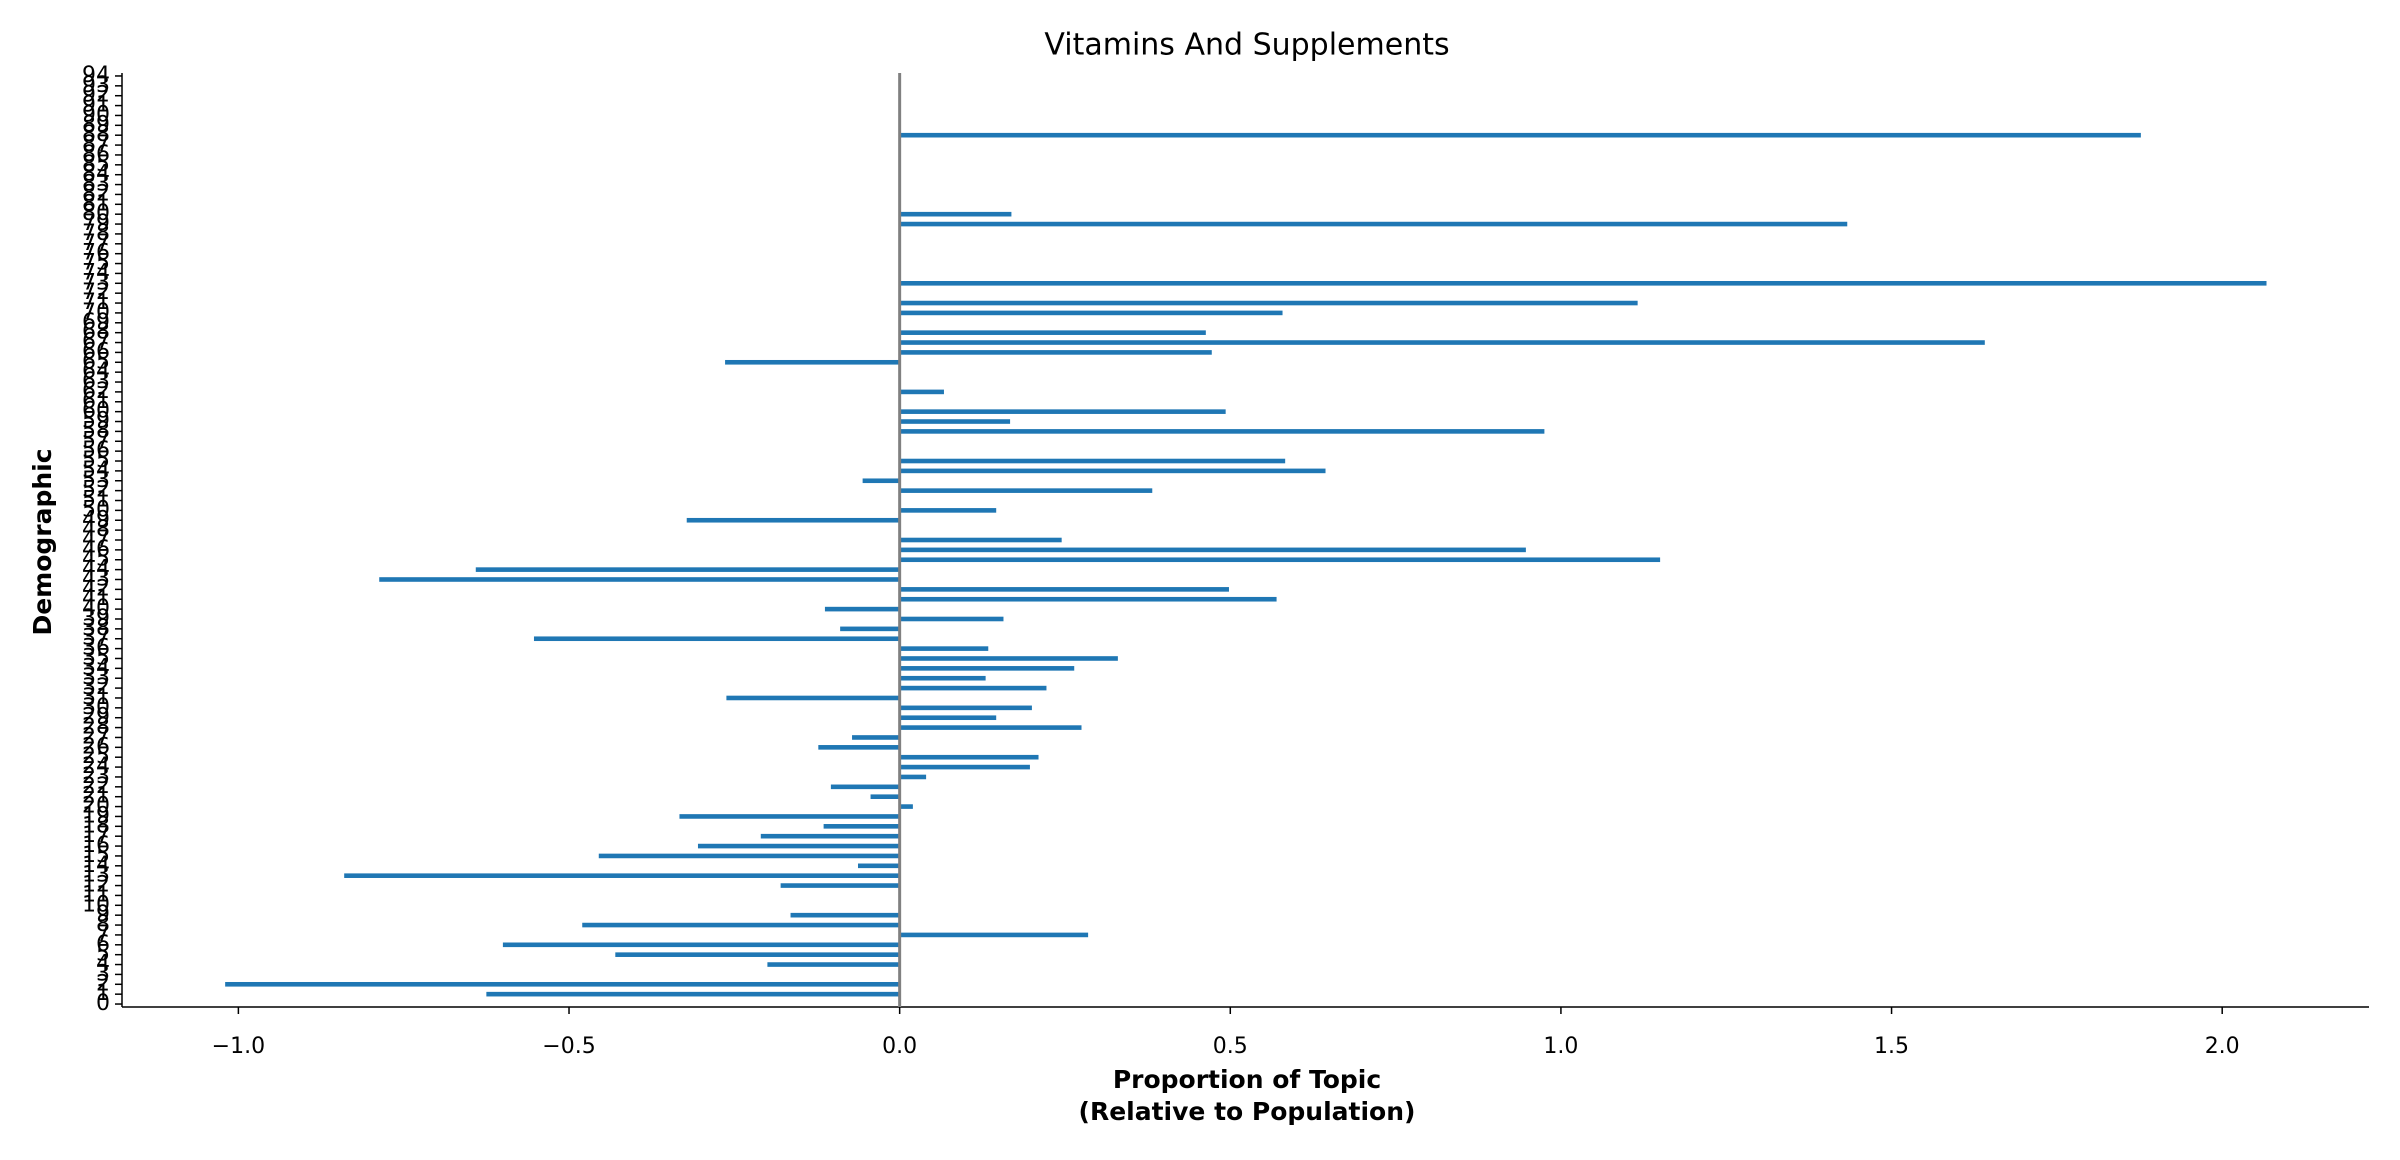  What do you see at coordinates (96, 114) in the screenshot?
I see `y-tick-label: 90` at bounding box center [96, 114].